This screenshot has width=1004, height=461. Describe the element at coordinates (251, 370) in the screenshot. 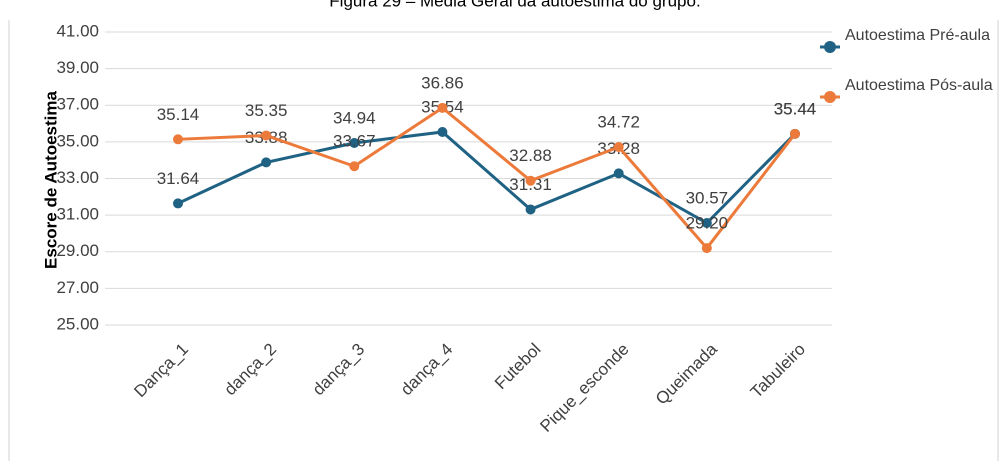

I see `x-tick-label: dança_2` at that location.